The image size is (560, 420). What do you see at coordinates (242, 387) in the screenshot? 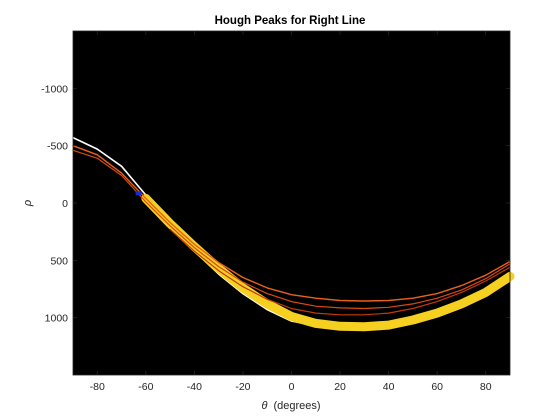
I see `x-tick-label: -20` at bounding box center [242, 387].